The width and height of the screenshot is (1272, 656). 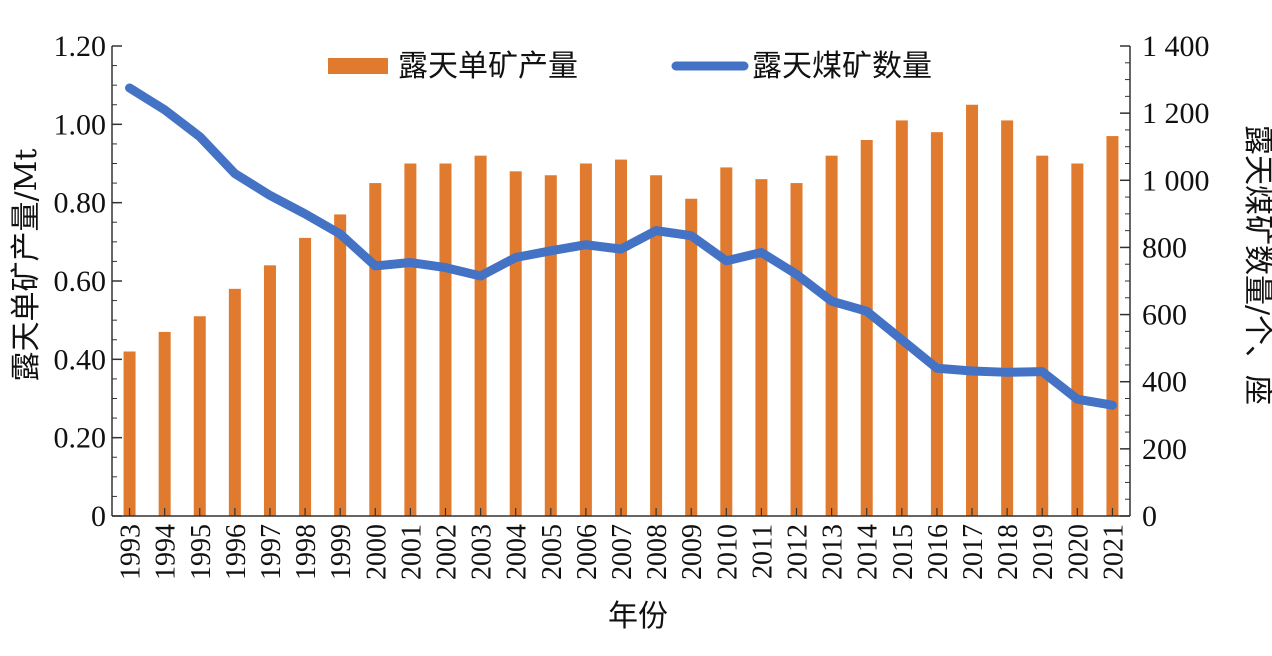 I want to click on x-tick-label: 2020, so click(x=1078, y=552).